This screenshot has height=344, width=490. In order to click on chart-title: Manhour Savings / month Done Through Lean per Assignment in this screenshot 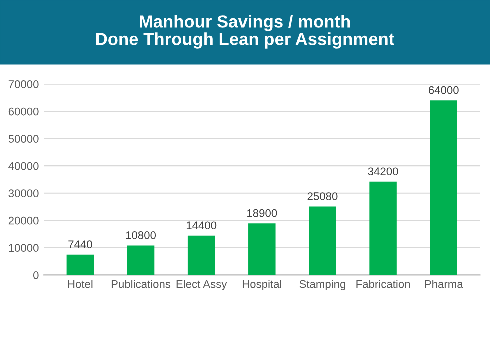, I will do `click(245, 32)`.